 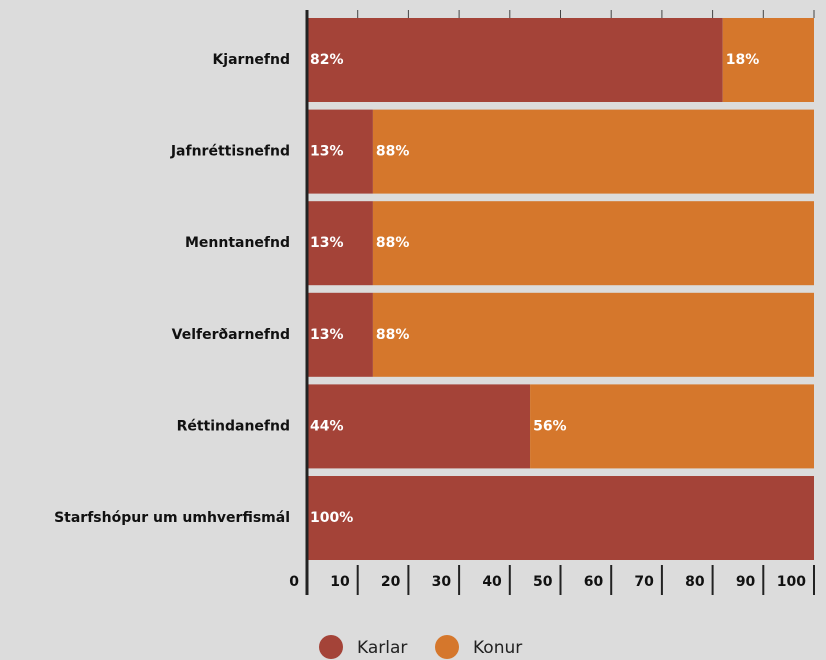 I want to click on data-label: 82%, so click(x=327, y=60).